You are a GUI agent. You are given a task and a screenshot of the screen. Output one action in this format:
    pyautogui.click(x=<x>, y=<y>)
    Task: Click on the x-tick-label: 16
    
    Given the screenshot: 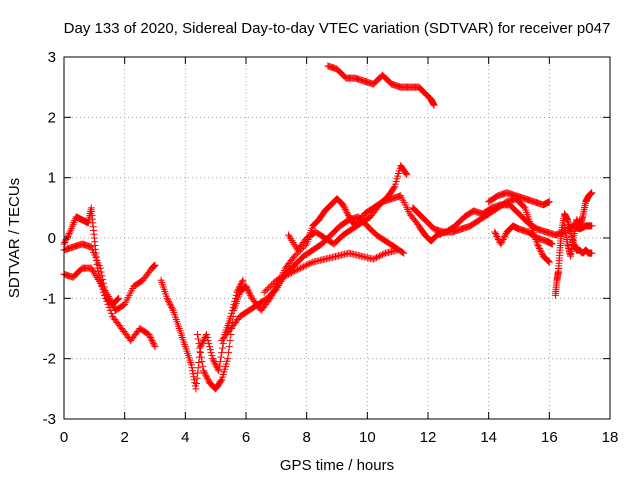 What is the action you would take?
    pyautogui.click(x=549, y=437)
    